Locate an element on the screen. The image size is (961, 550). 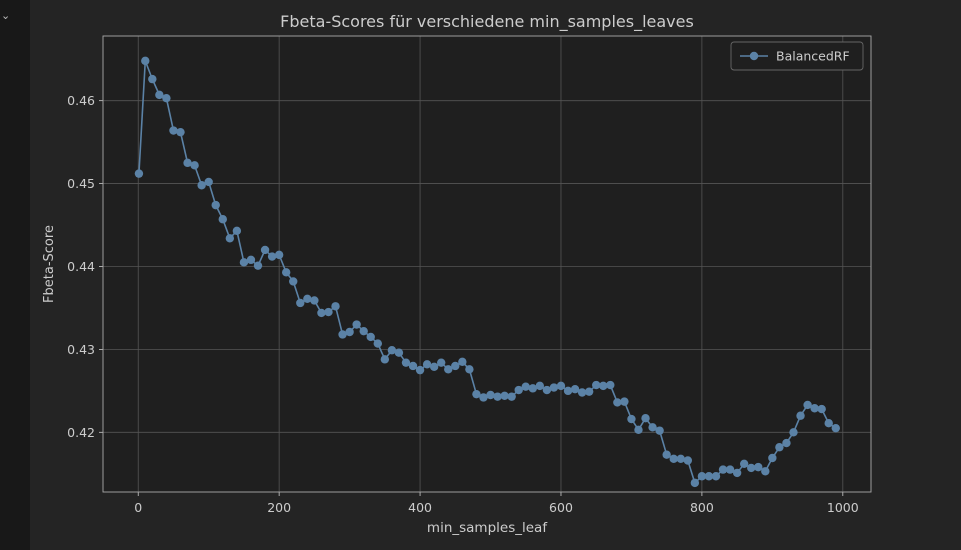
y-tick-label: 0.42 is located at coordinates (81, 432).